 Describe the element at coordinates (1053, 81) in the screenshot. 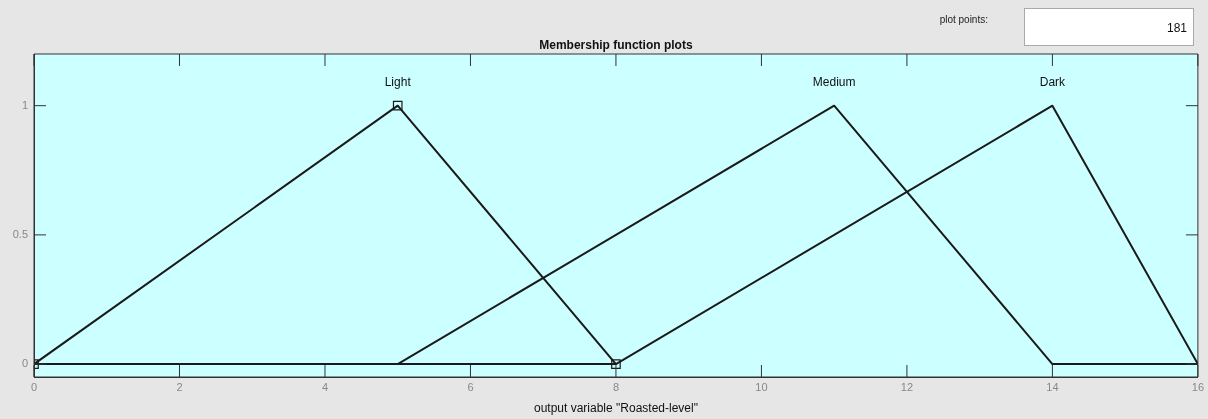

I see `series-label: Dark` at that location.